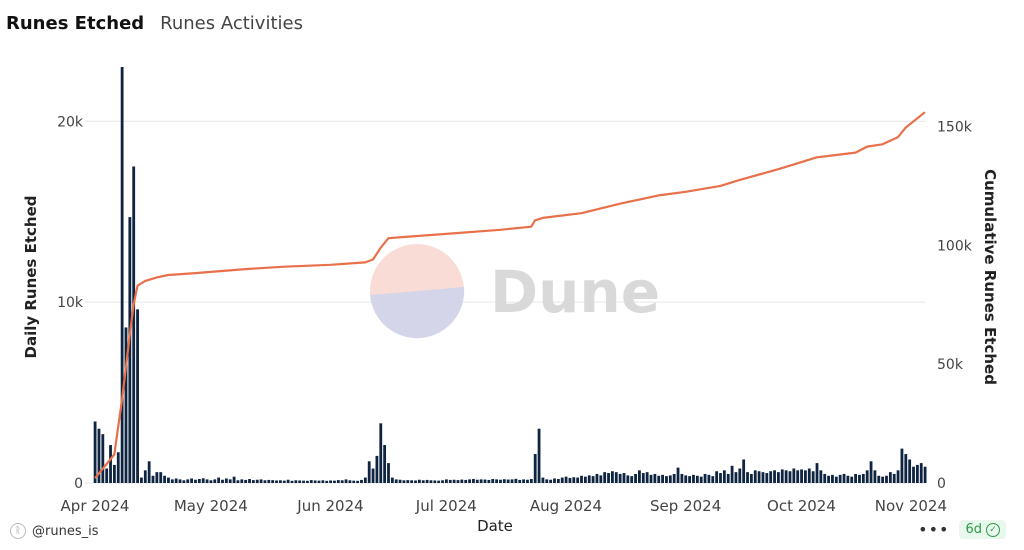 The height and width of the screenshot is (550, 1024). What do you see at coordinates (95, 506) in the screenshot?
I see `x-tick-label: Apr 2024` at bounding box center [95, 506].